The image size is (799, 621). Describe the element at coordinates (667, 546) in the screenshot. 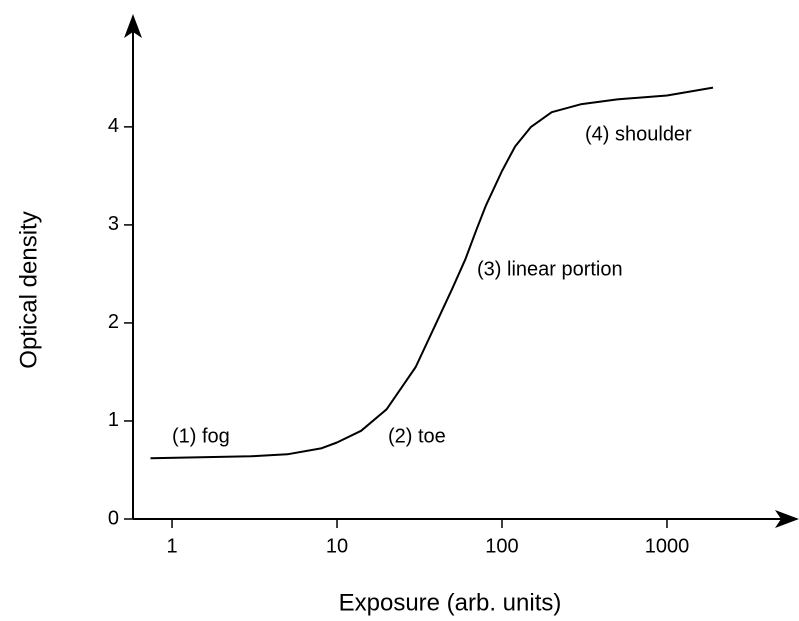

I see `x-tick-label: 1000` at that location.